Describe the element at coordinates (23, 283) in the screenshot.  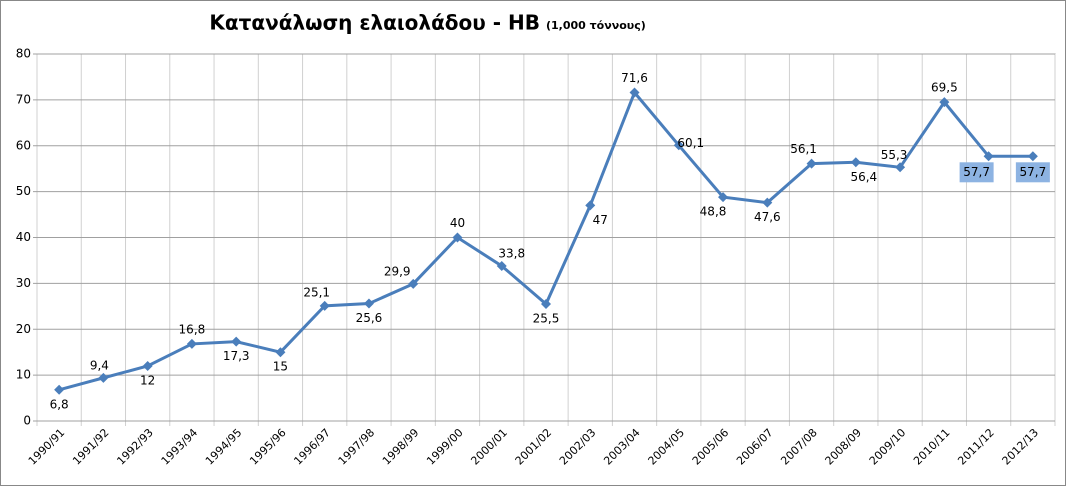
I see `y-tick-label: 30` at that location.